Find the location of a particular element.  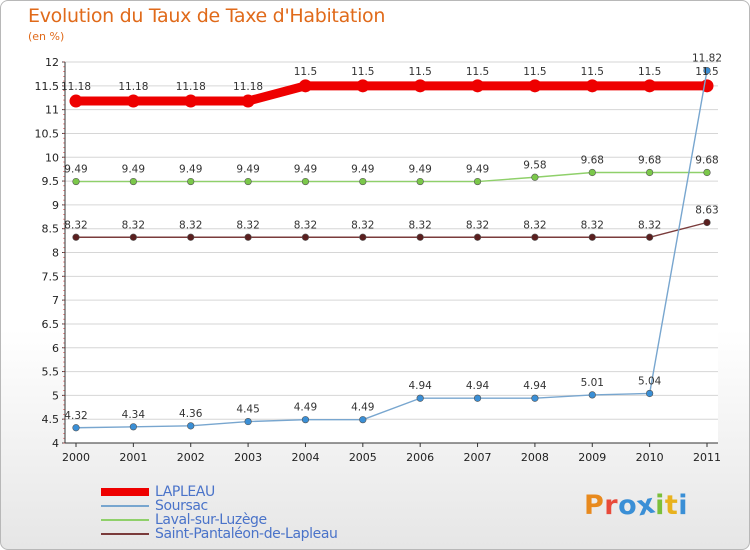

data-label: 5.01 is located at coordinates (592, 383).